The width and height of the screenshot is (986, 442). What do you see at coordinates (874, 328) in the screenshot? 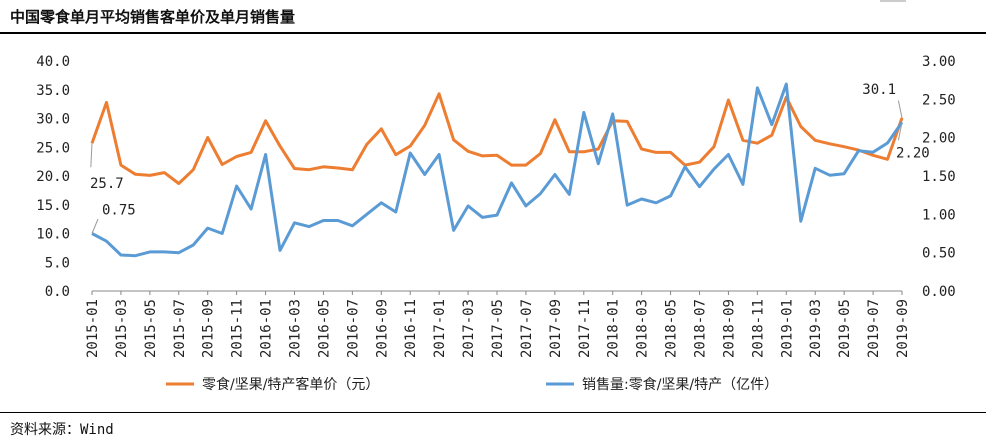
I see `x-tick-label: 2019-07` at bounding box center [874, 328].